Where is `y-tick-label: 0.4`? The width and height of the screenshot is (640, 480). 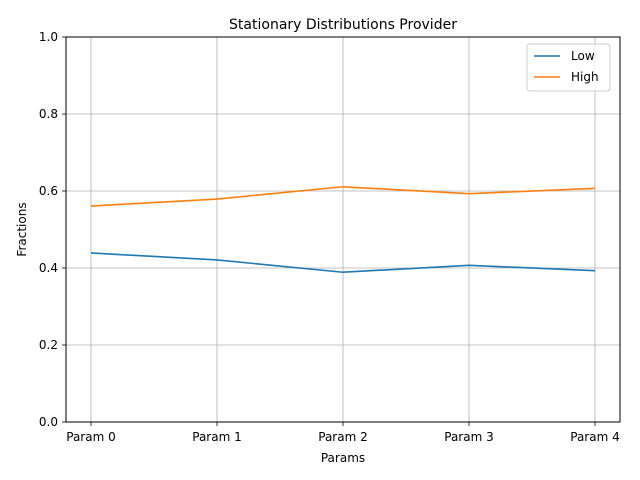 y-tick-label: 0.4 is located at coordinates (48, 268).